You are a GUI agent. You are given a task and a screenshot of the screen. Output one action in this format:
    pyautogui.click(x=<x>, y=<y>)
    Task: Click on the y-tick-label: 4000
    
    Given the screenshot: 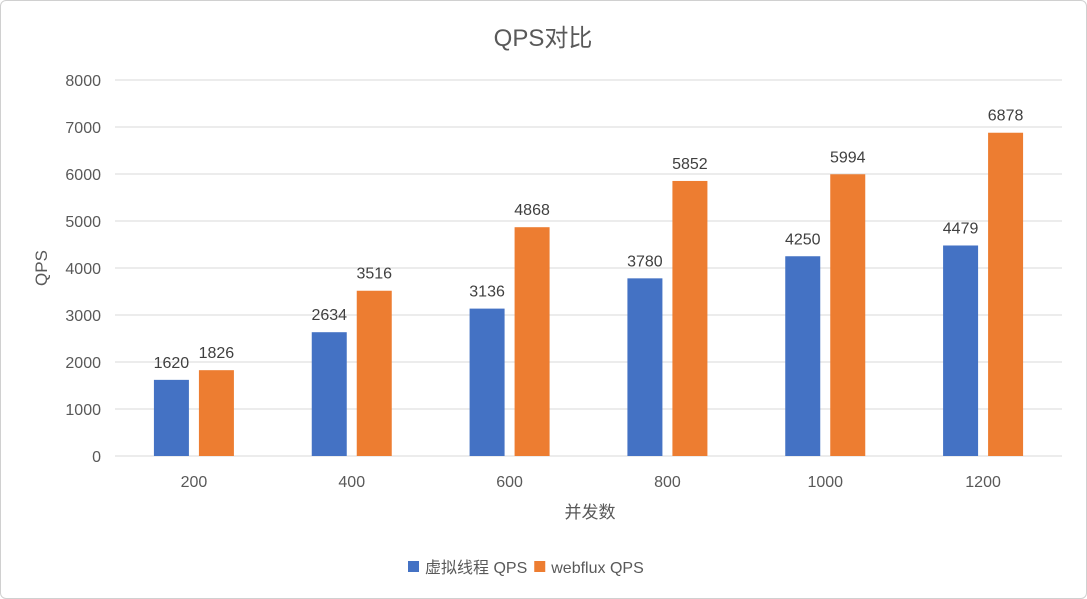 What is the action you would take?
    pyautogui.click(x=83, y=269)
    